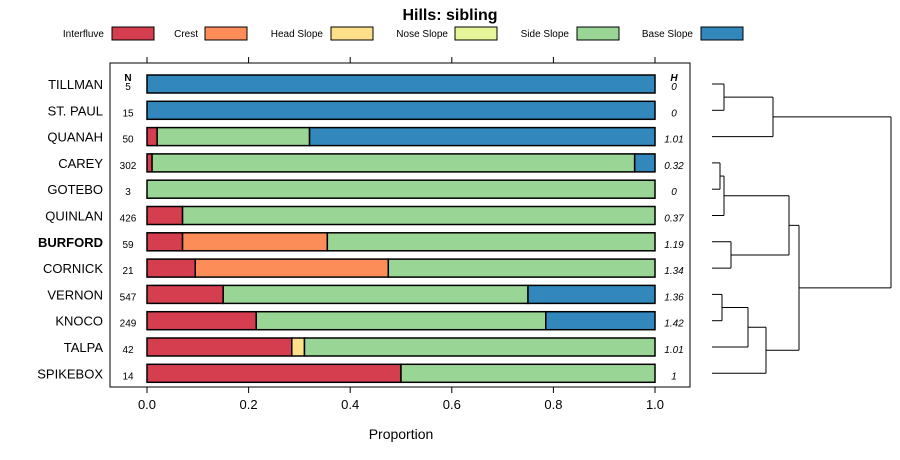 Image resolution: width=900 pixels, height=460 pixels. What do you see at coordinates (70, 373) in the screenshot?
I see `row-label: SPIKEBOX` at bounding box center [70, 373].